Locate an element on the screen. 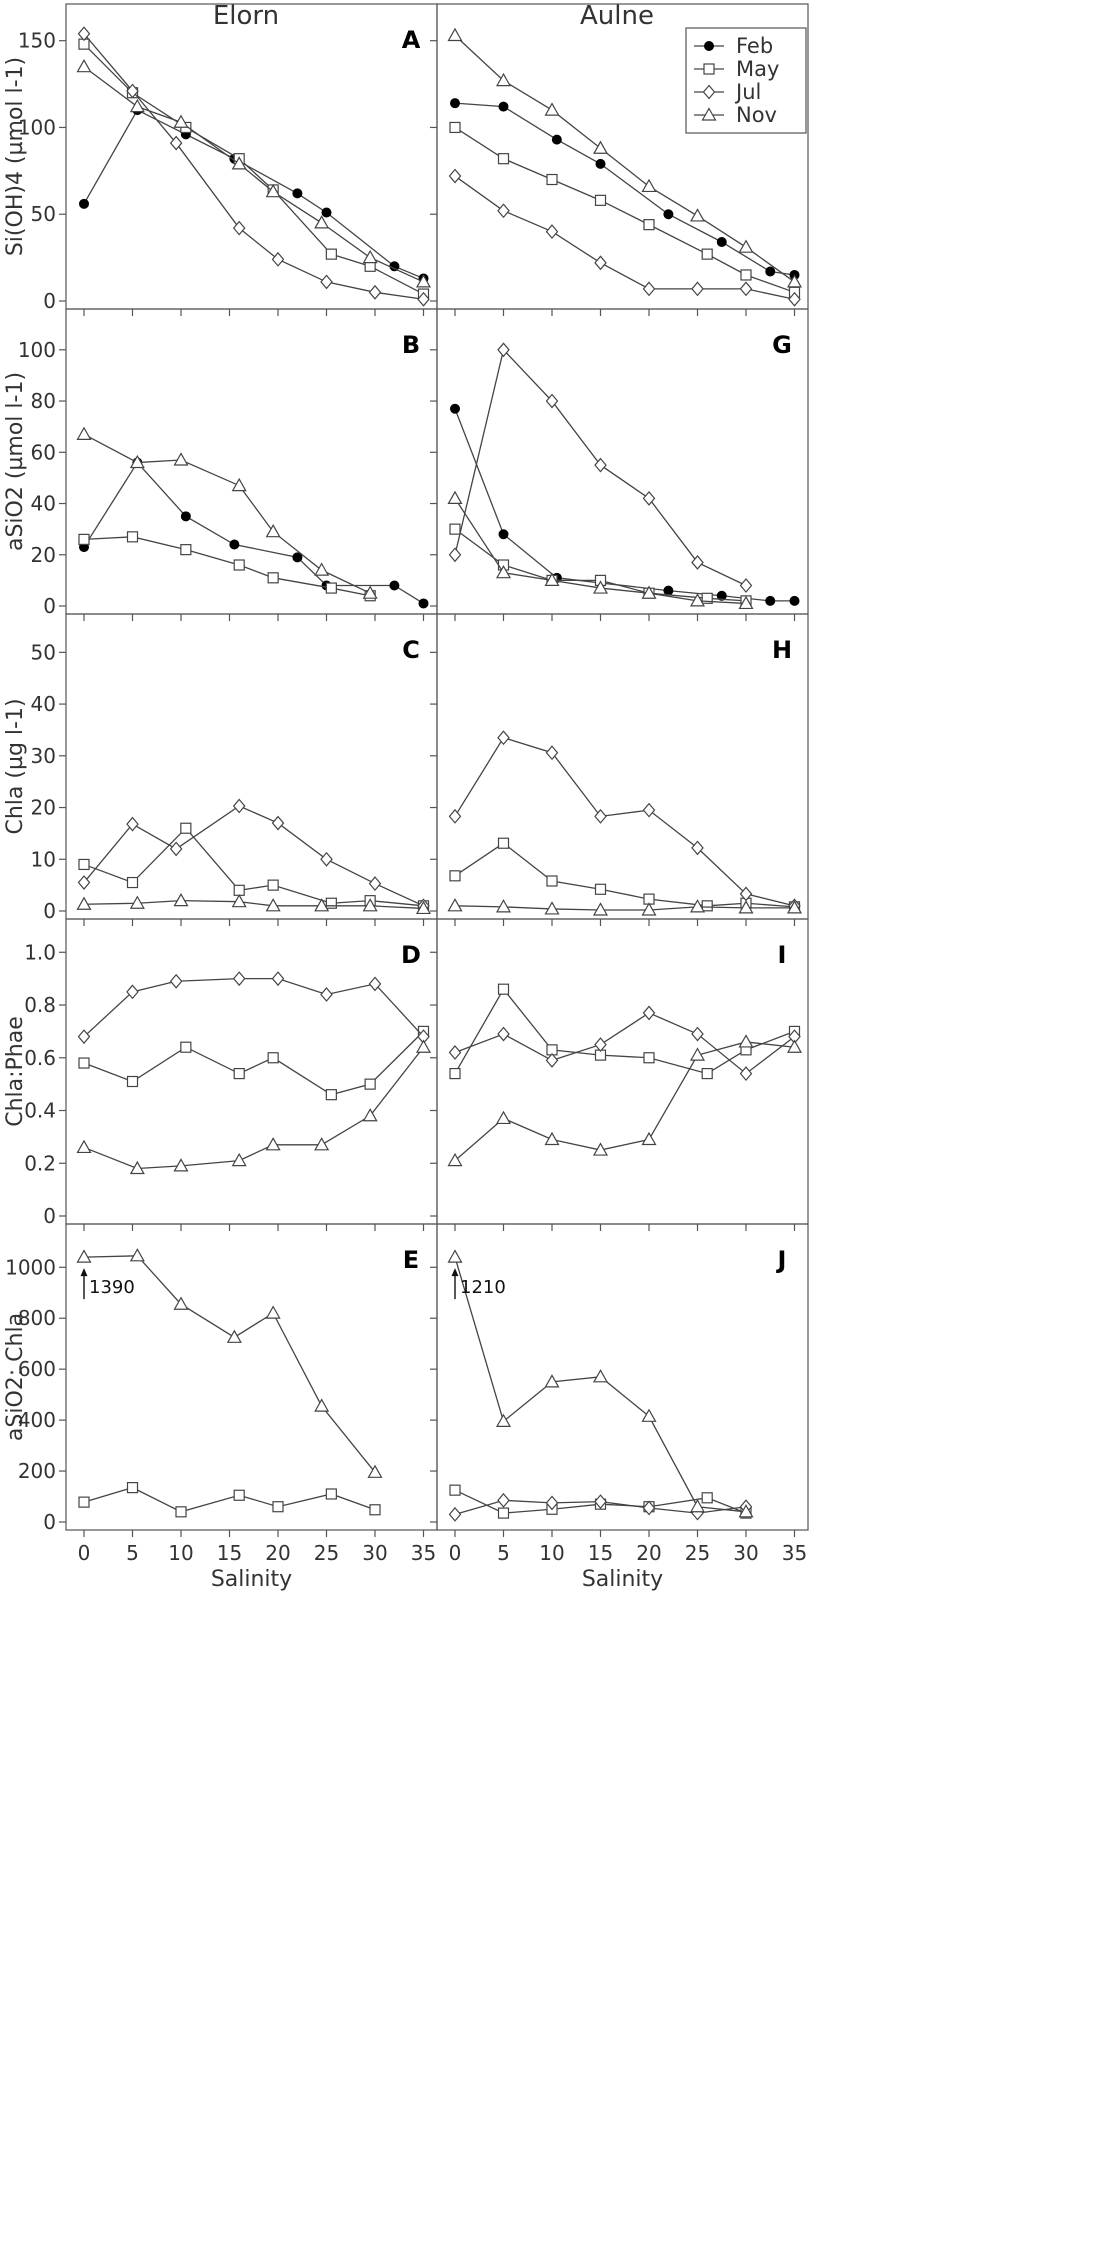 Image resolution: width=1112 pixels, height=2244 pixels. x-axis-label: Salinity is located at coordinates (622, 1579).